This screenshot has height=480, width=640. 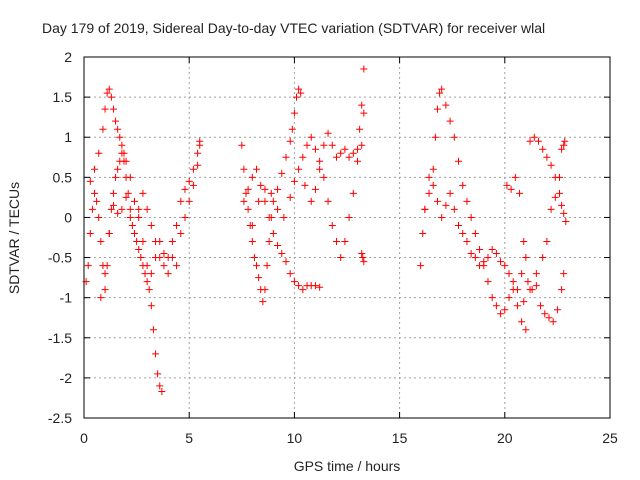 I want to click on y-tick-label: -1, so click(x=66, y=298).